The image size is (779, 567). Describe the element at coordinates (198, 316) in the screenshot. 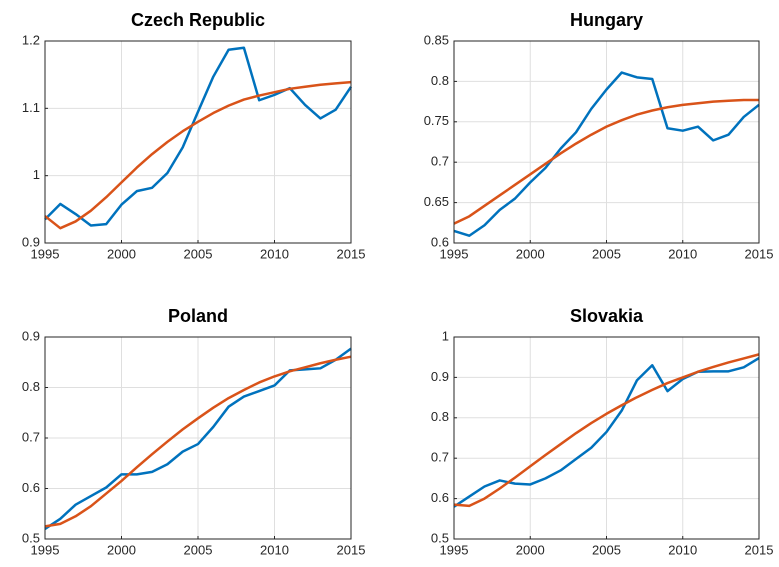

I see `chart-title: Poland` at that location.